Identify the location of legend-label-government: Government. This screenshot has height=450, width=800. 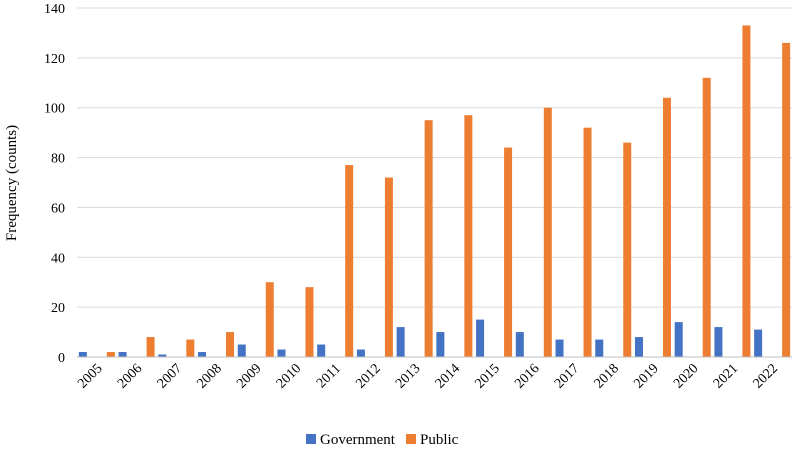
(358, 440).